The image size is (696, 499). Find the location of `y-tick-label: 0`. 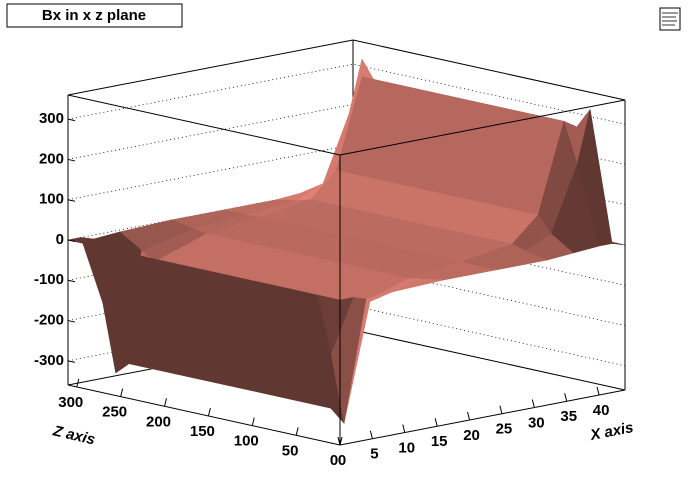

y-tick-label: 0 is located at coordinates (60, 239).